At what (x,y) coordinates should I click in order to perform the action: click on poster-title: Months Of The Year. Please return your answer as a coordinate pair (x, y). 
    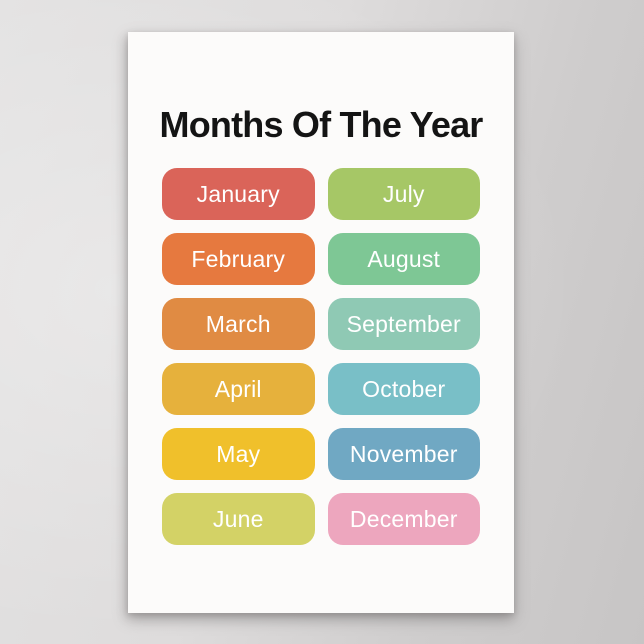
    Looking at the image, I should click on (321, 124).